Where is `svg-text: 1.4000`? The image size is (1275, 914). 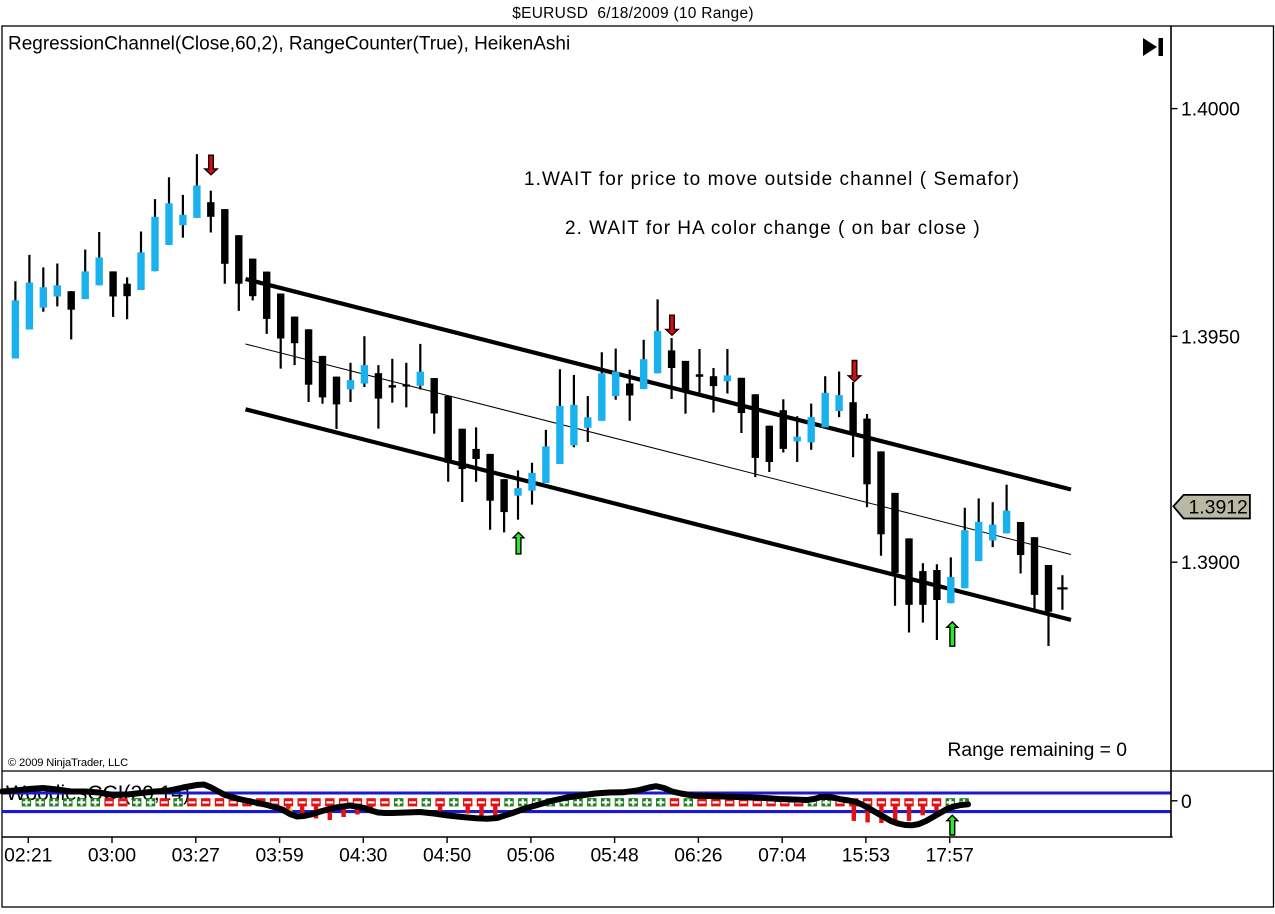
svg-text: 1.4000 is located at coordinates (1210, 110).